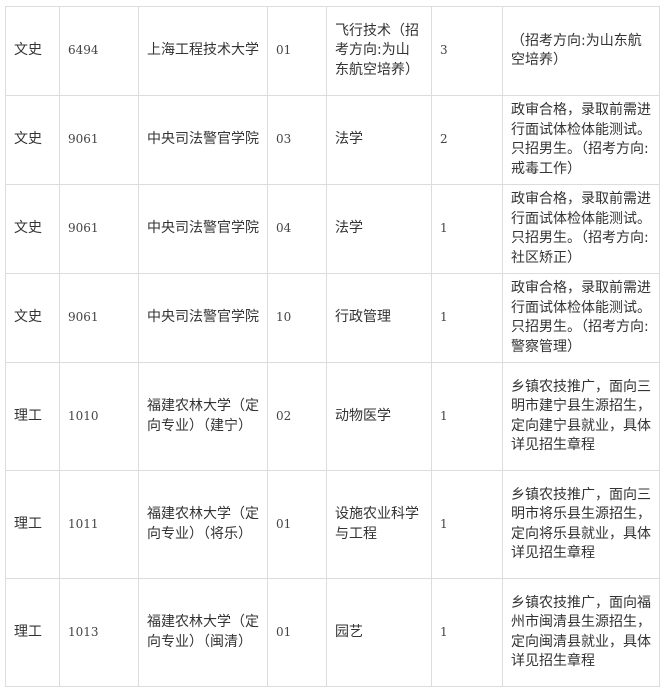  Describe the element at coordinates (203, 632) in the screenshot. I see `school-name-cell: 福建农林大学（定向专业）（闽清）` at that location.